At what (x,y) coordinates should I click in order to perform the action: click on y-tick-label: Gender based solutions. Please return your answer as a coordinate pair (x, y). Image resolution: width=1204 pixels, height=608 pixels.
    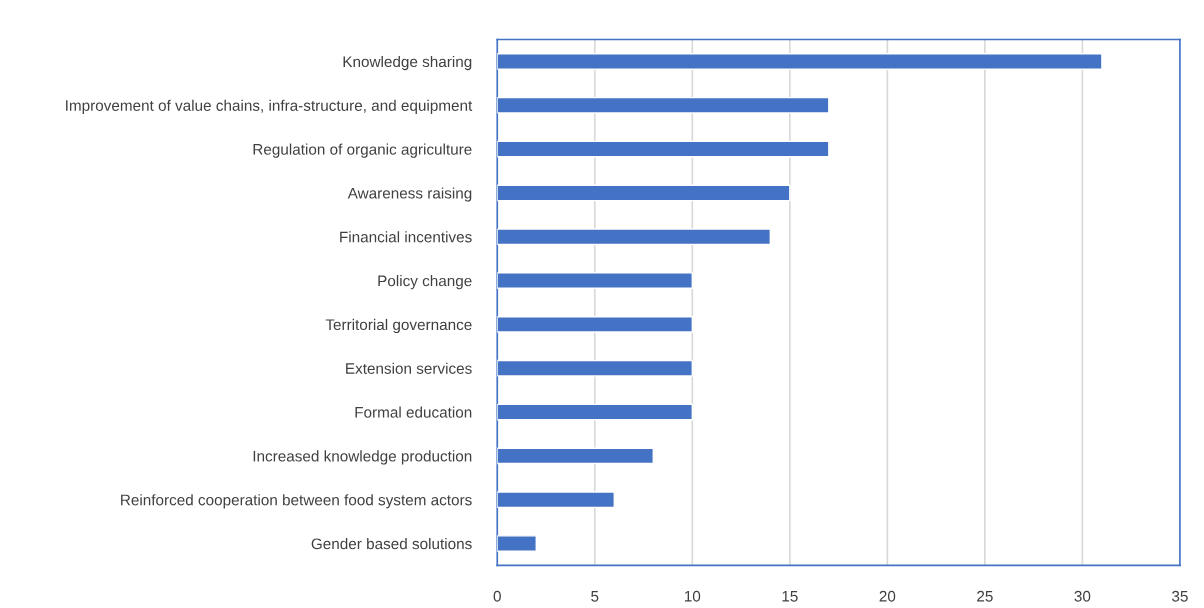
    Looking at the image, I should click on (391, 543).